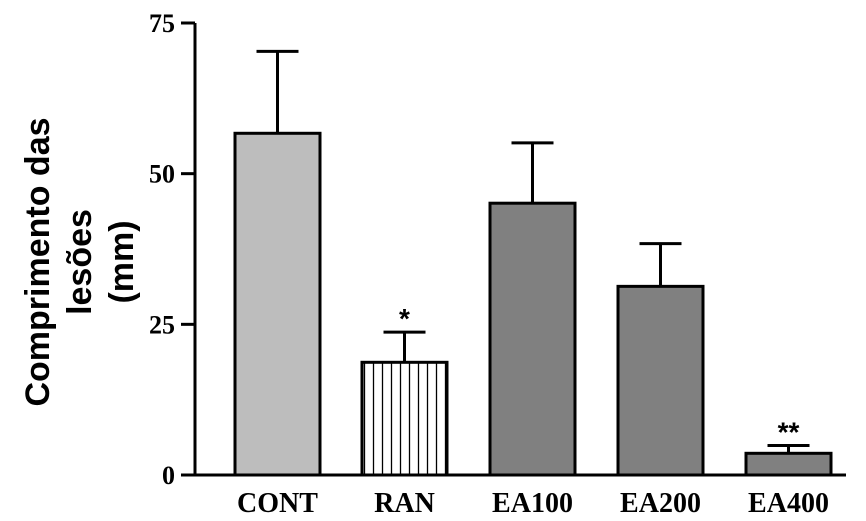 The image size is (866, 521). Describe the element at coordinates (789, 431) in the screenshot. I see `significance-label: **` at that location.